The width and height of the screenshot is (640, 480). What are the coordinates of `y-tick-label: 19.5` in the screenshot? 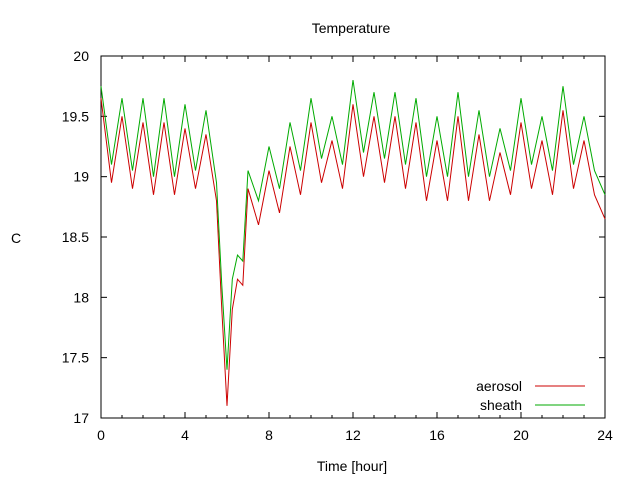 It's located at (75, 116).